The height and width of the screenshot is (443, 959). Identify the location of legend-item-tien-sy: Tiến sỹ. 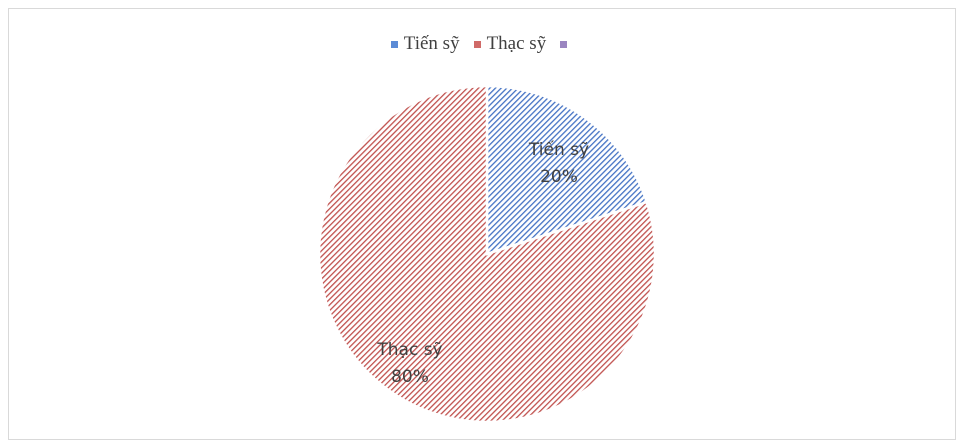
(425, 44).